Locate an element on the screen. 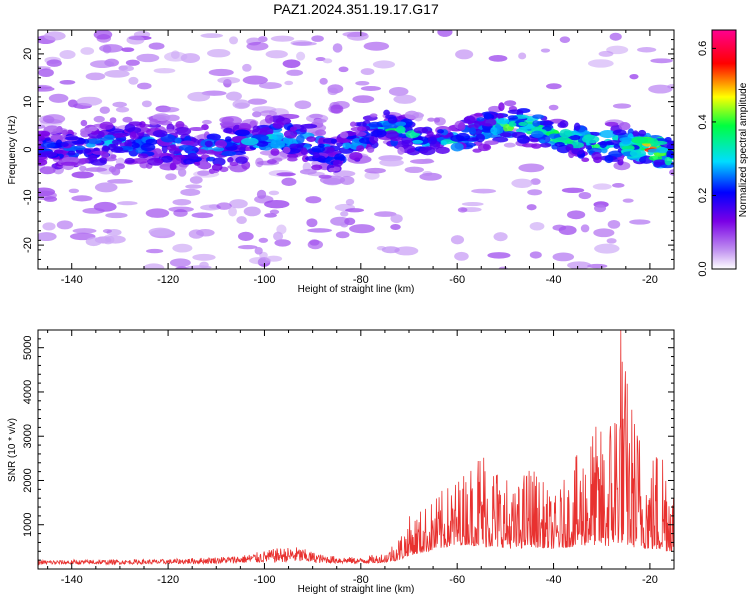 This screenshot has height=600, width=750. y-tick-label: 10 is located at coordinates (28, 102).